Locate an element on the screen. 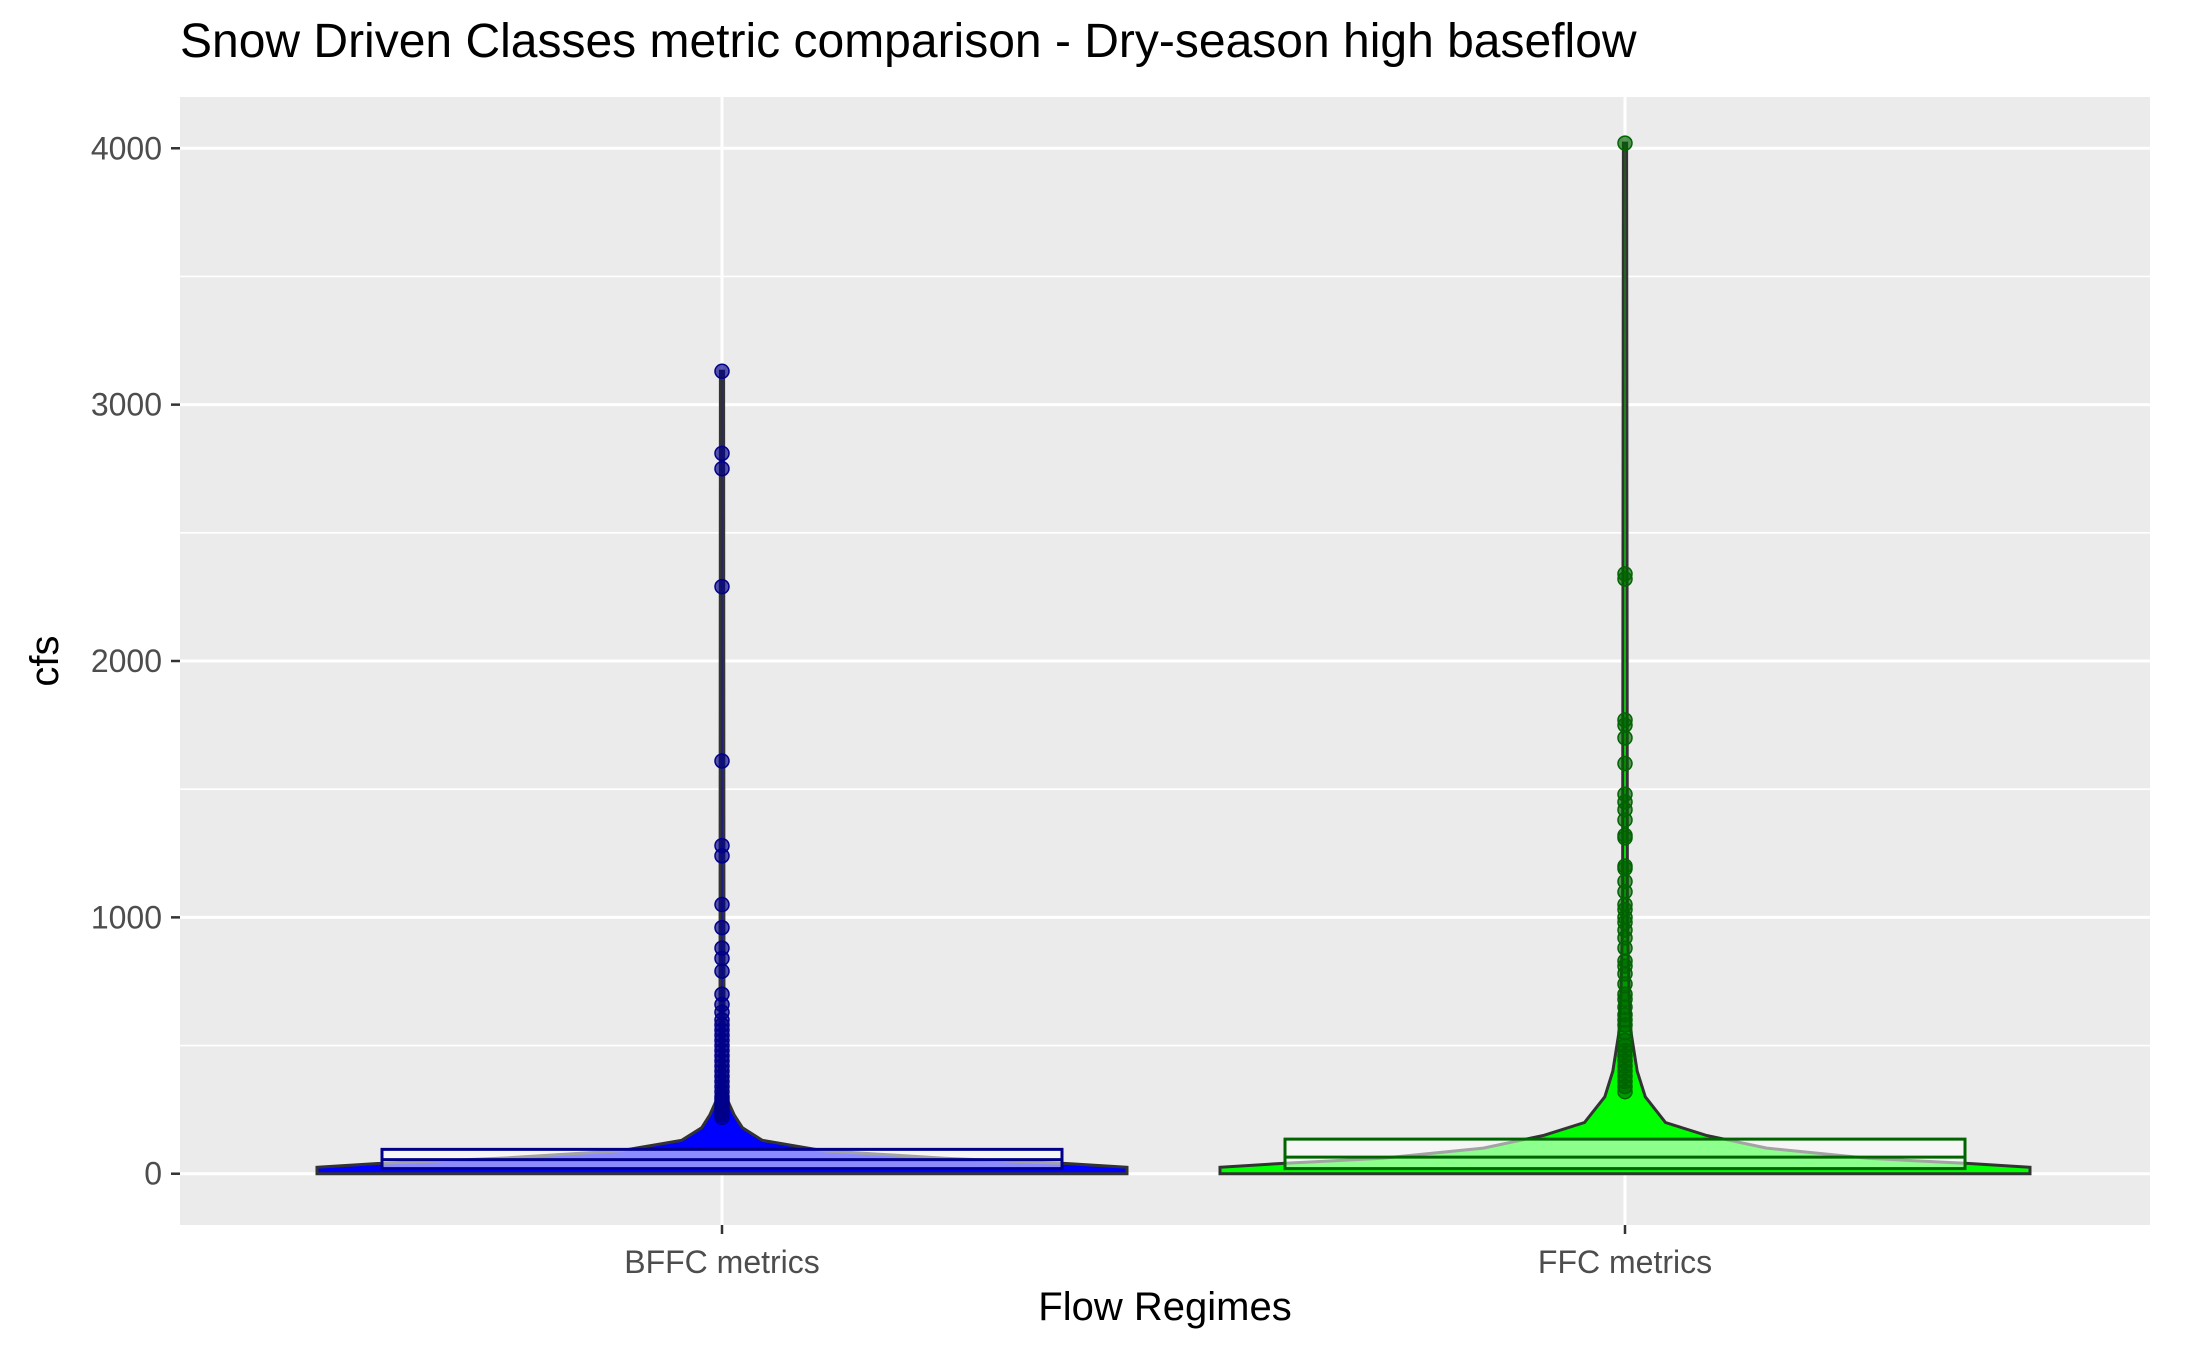  y-tick-label: 1000 is located at coordinates (126, 917).